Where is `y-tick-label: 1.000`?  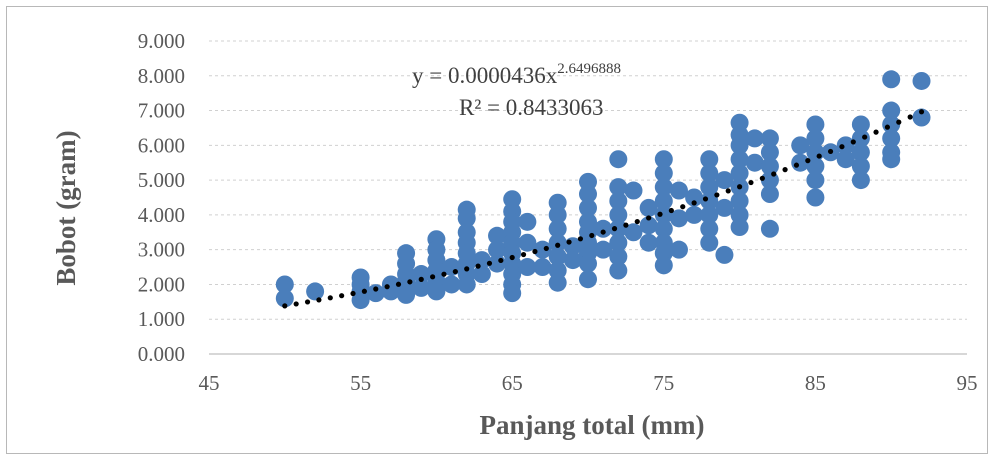 y-tick-label: 1.000 is located at coordinates (161, 319).